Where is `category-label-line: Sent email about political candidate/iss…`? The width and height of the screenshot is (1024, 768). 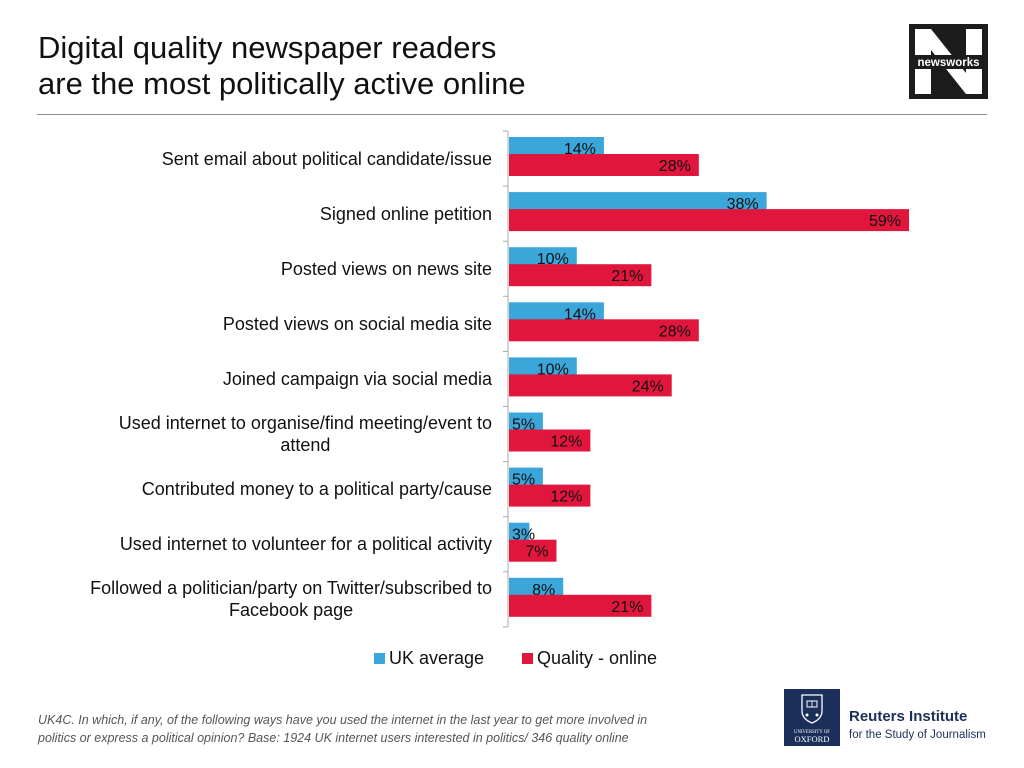
category-label-line: Sent email about political candidate/iss… is located at coordinates (326, 158).